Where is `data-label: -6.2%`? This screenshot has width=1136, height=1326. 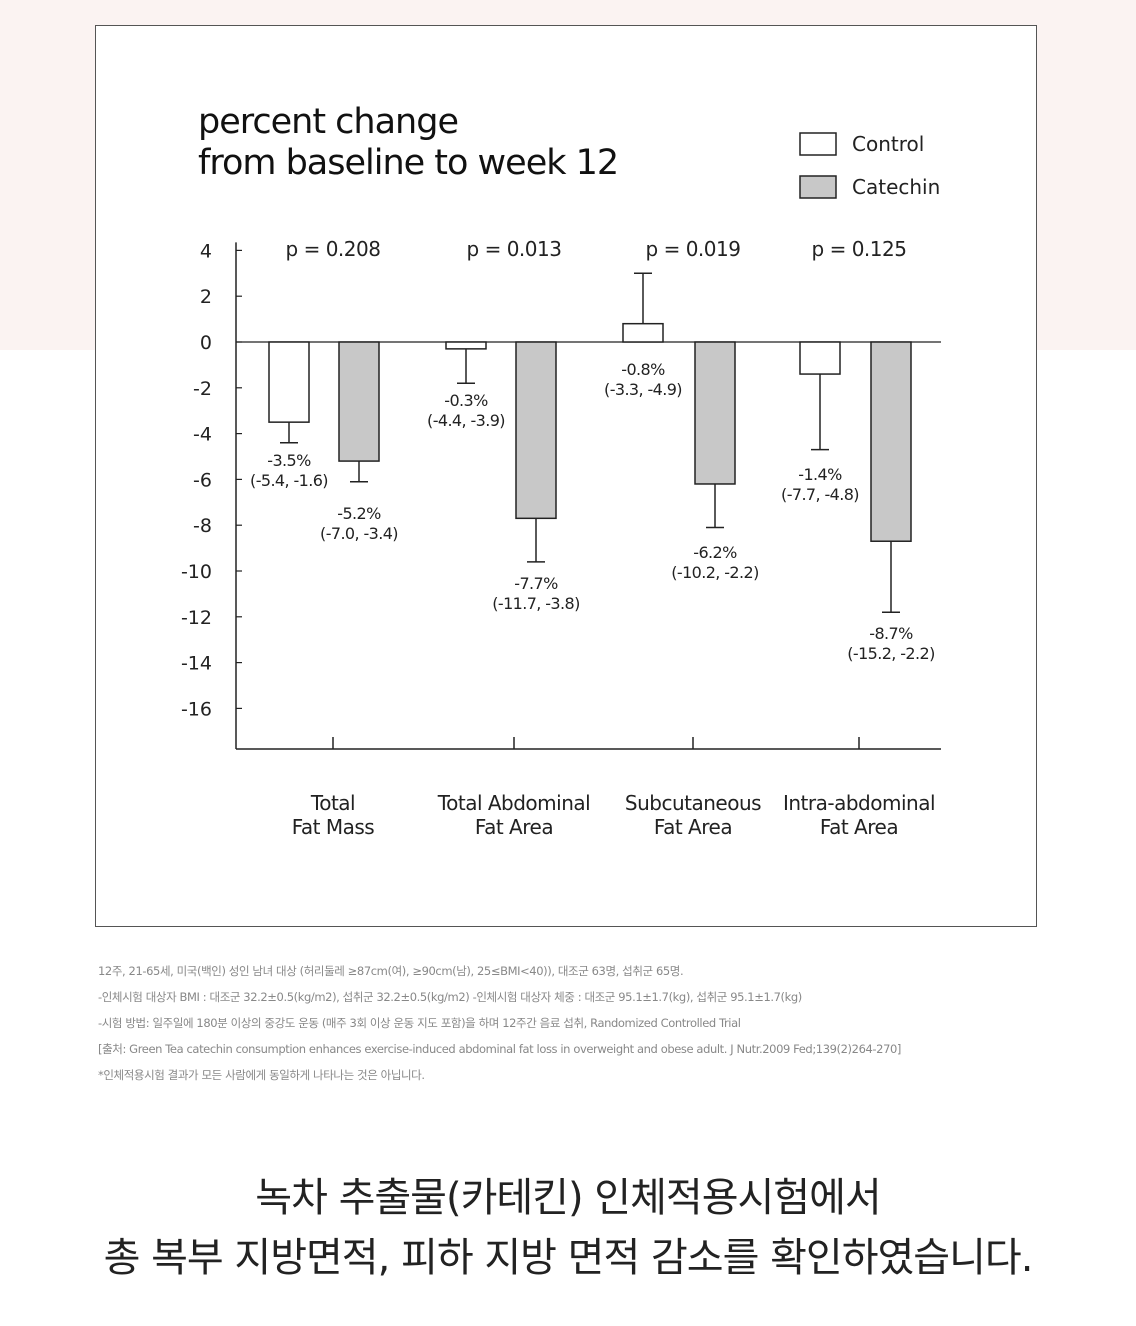 data-label: -6.2% is located at coordinates (715, 552).